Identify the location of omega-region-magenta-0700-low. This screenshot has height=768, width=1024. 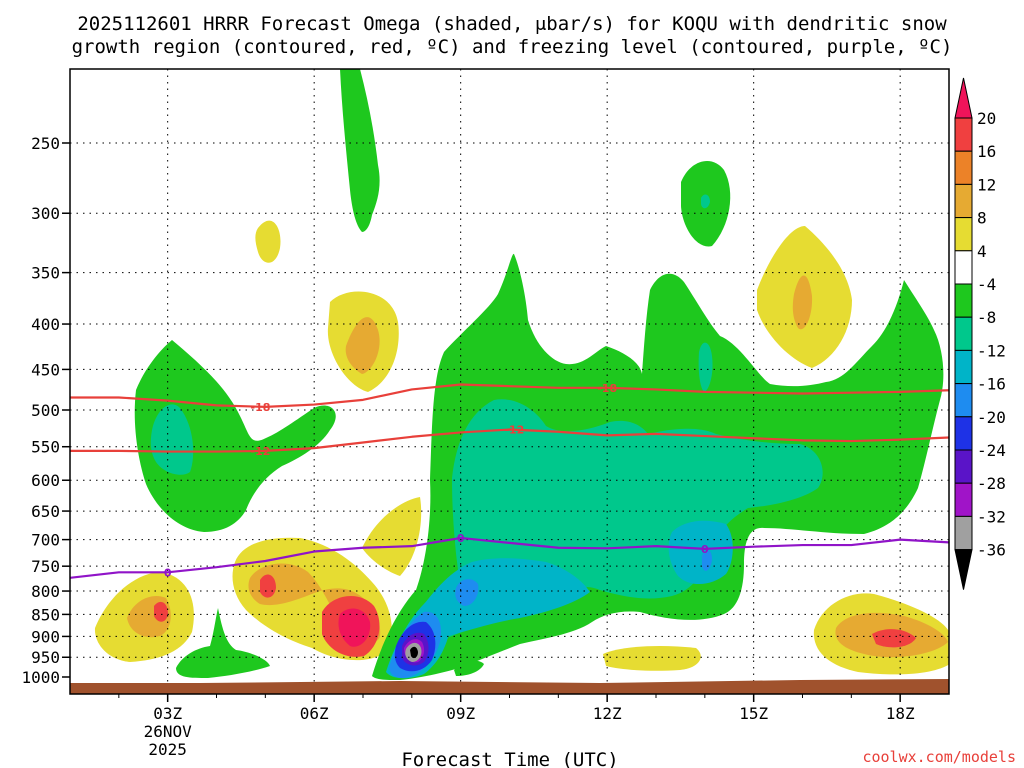
(354, 627).